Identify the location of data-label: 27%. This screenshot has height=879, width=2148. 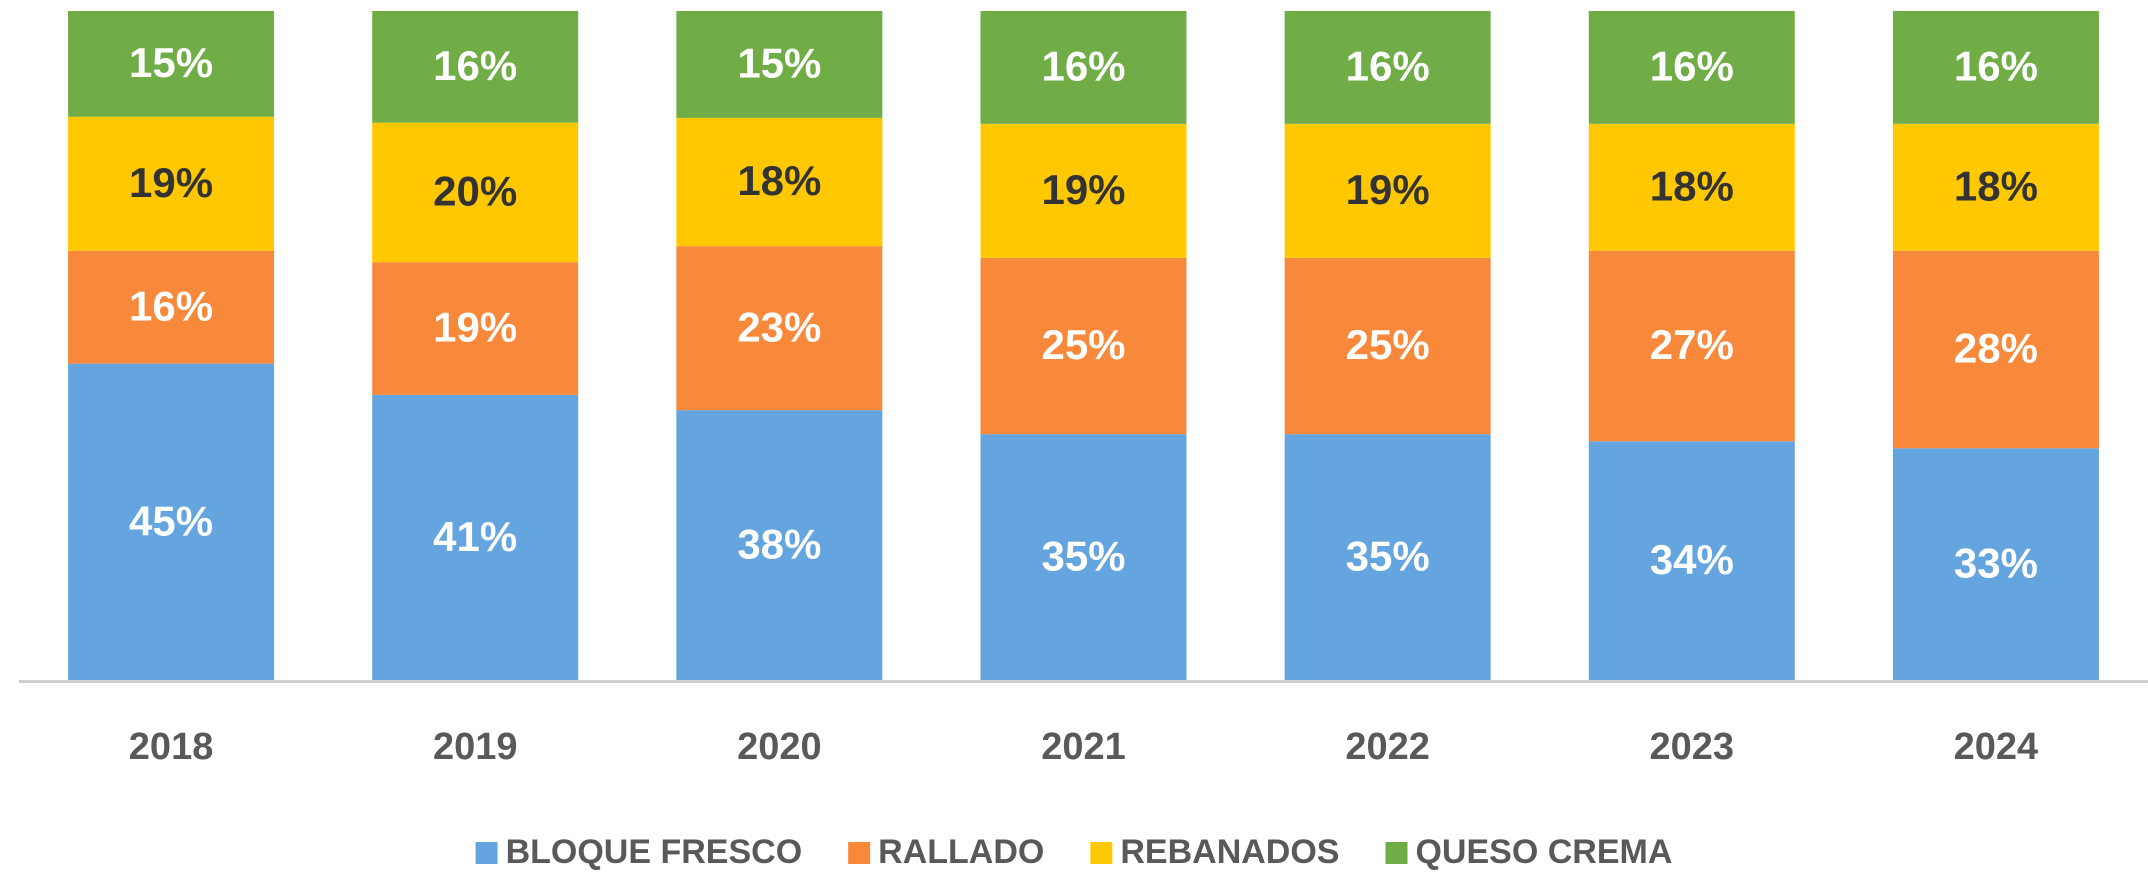
(1692, 344).